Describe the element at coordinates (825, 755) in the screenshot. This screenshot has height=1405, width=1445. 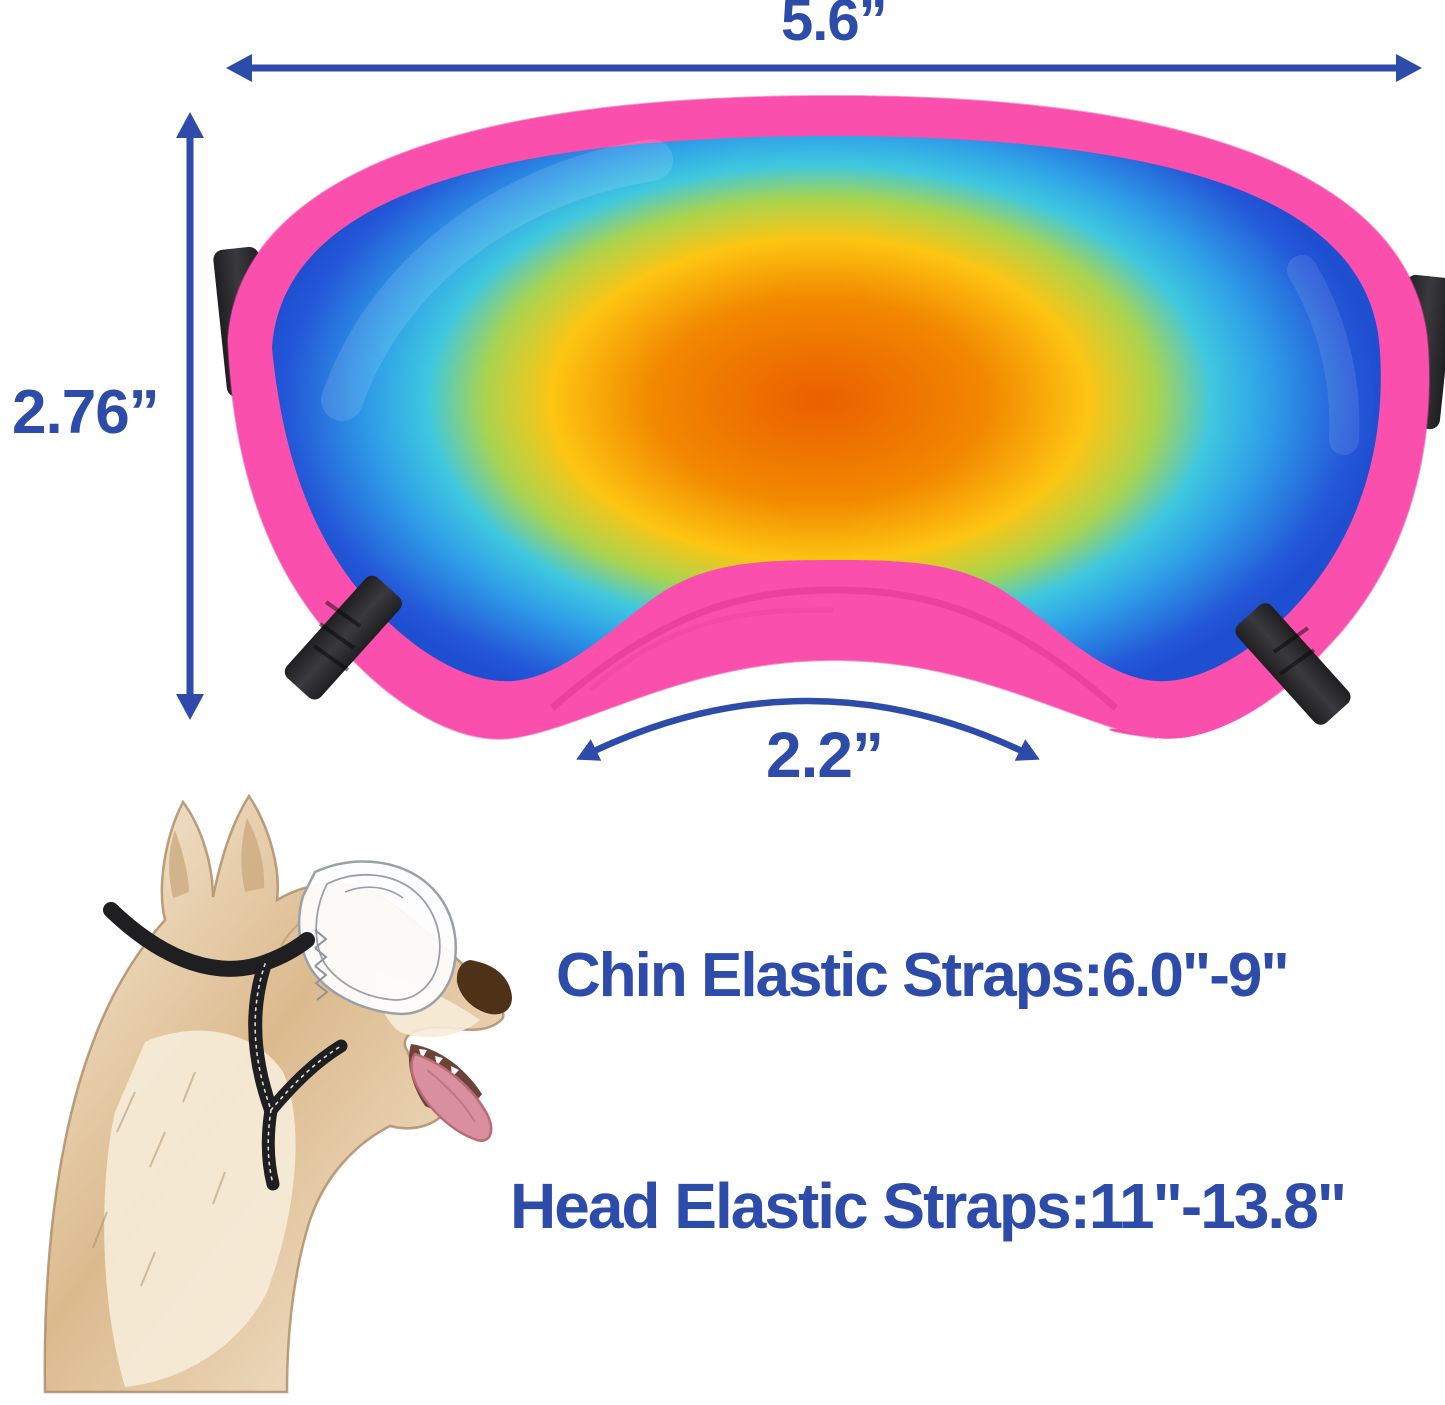
I see `nose-bridge-dimension-label: 2.2”` at that location.